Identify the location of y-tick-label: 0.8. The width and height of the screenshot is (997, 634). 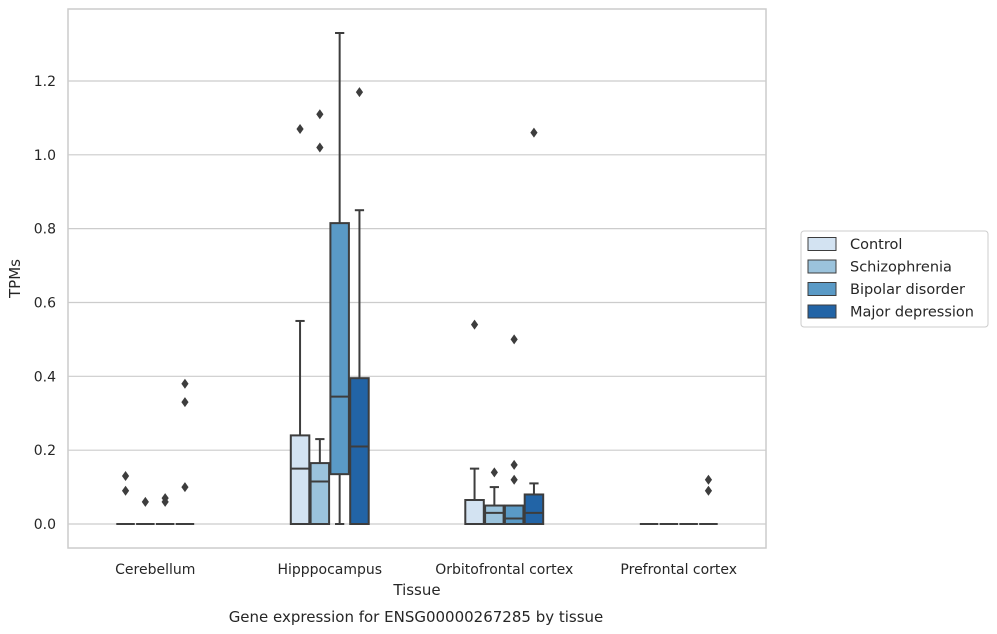
(45, 230).